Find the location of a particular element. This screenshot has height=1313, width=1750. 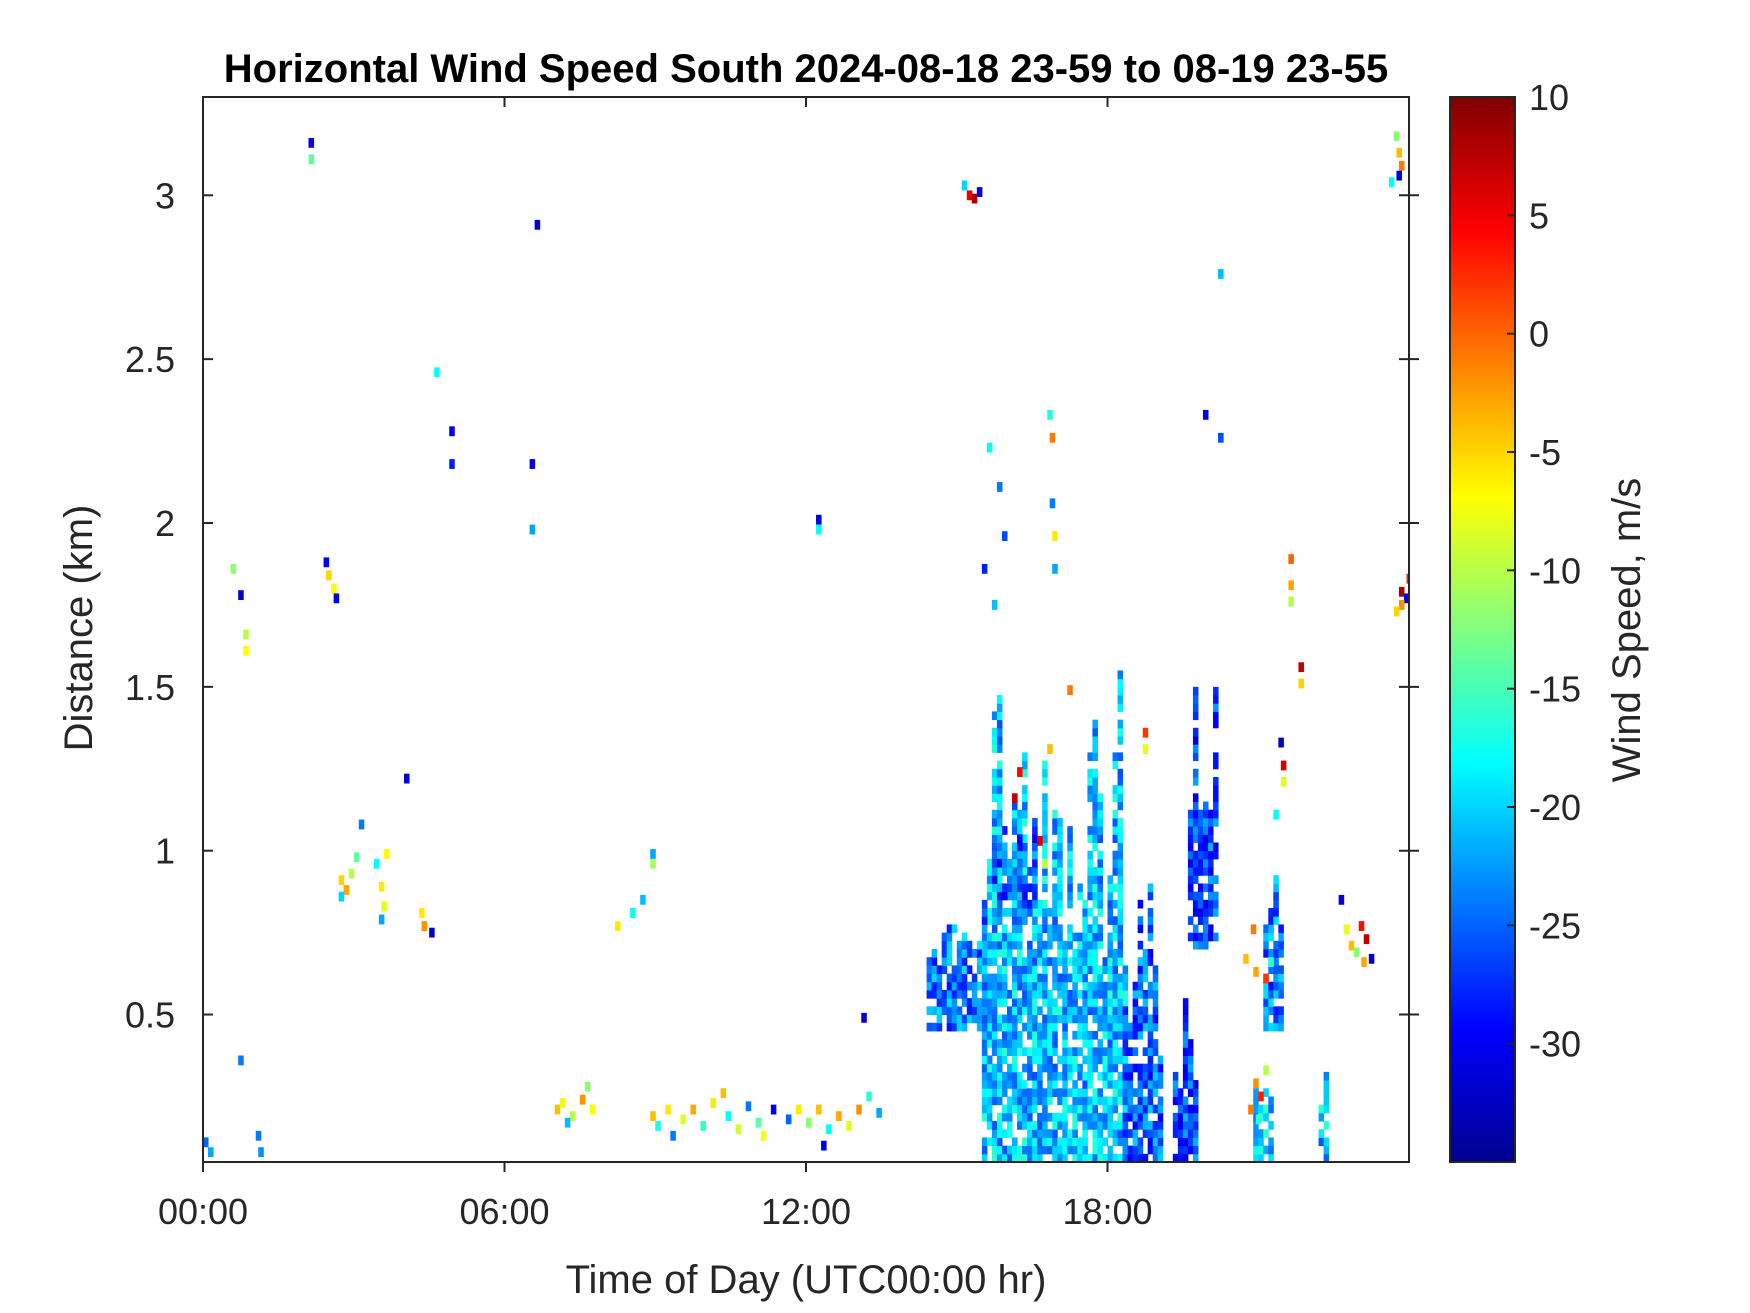

y-tick-label: 3 is located at coordinates (165, 195).